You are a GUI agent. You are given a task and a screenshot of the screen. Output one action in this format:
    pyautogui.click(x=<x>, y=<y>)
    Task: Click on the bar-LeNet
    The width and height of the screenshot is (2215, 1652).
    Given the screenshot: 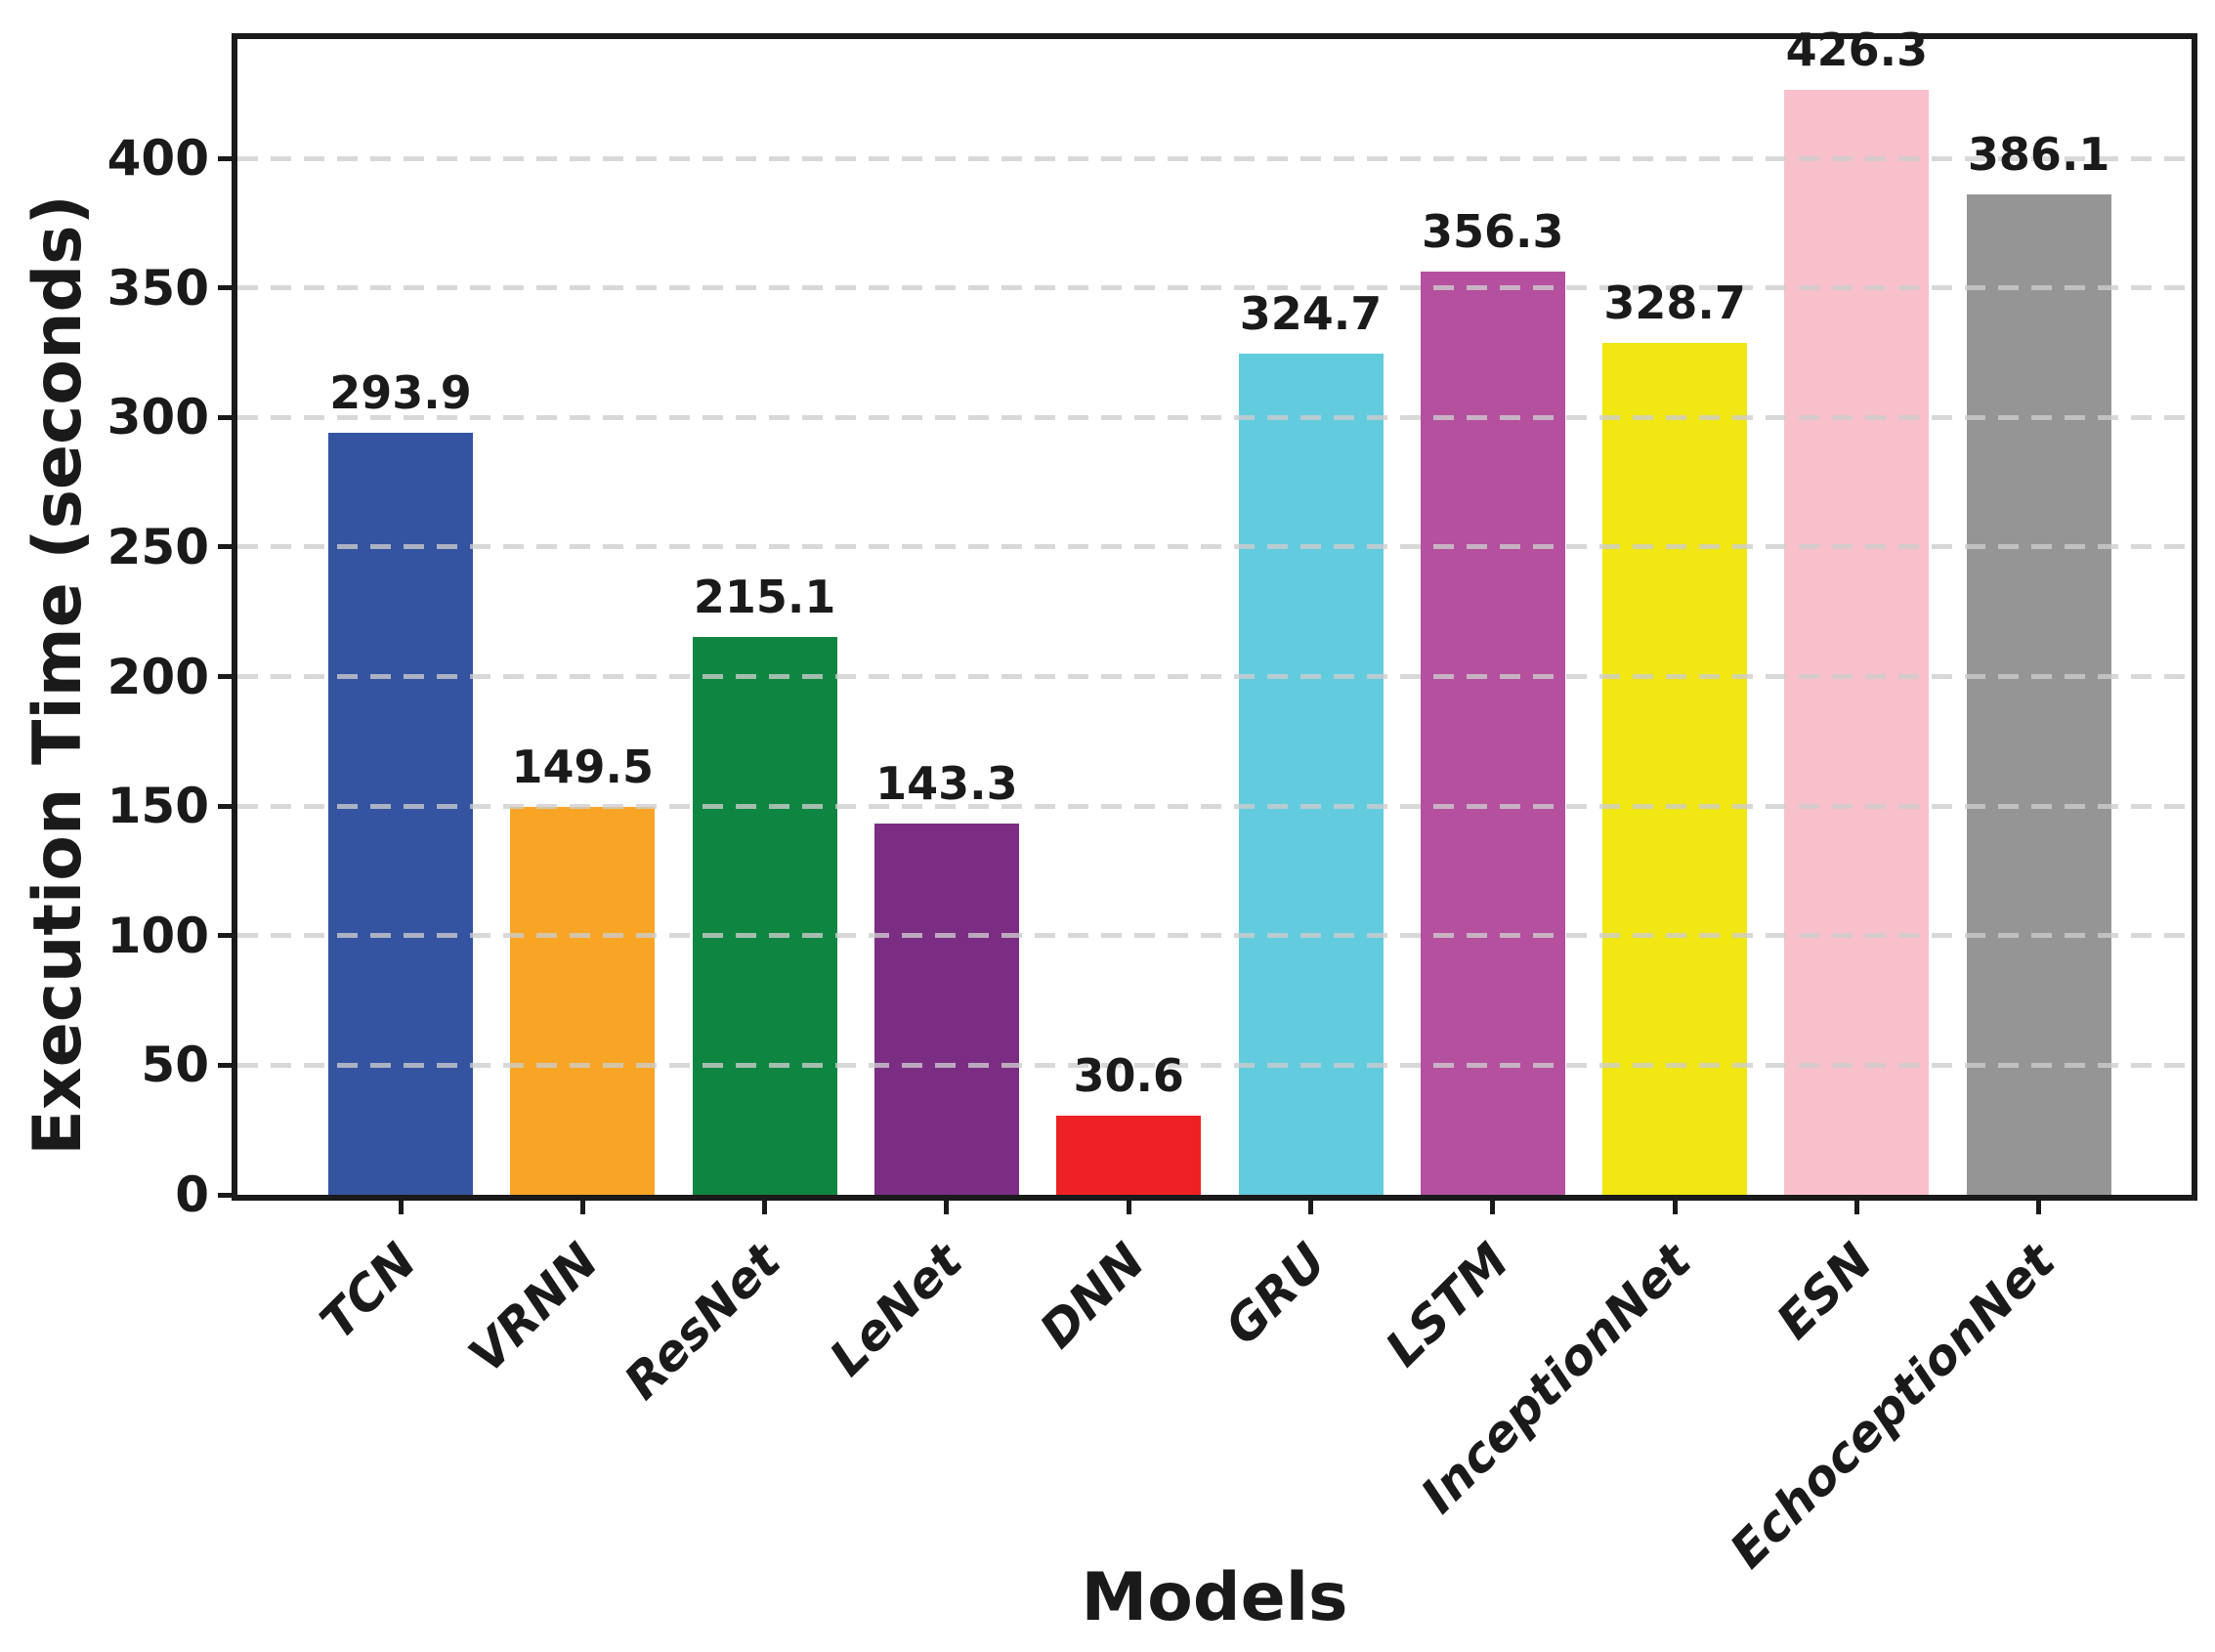 What is the action you would take?
    pyautogui.click(x=946, y=1009)
    